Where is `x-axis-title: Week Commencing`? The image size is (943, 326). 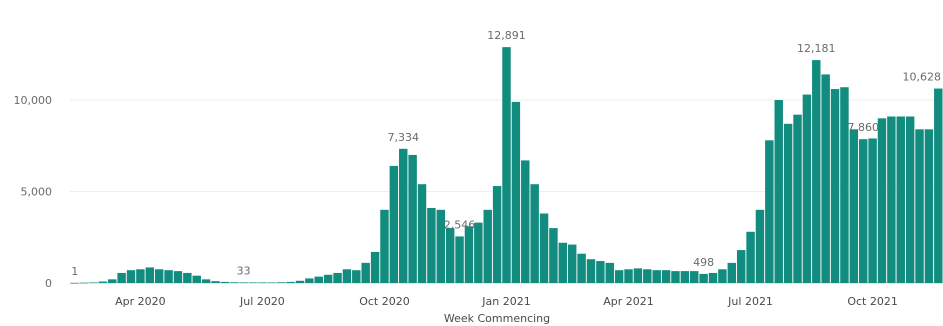
x-axis-title: Week Commencing is located at coordinates (497, 318).